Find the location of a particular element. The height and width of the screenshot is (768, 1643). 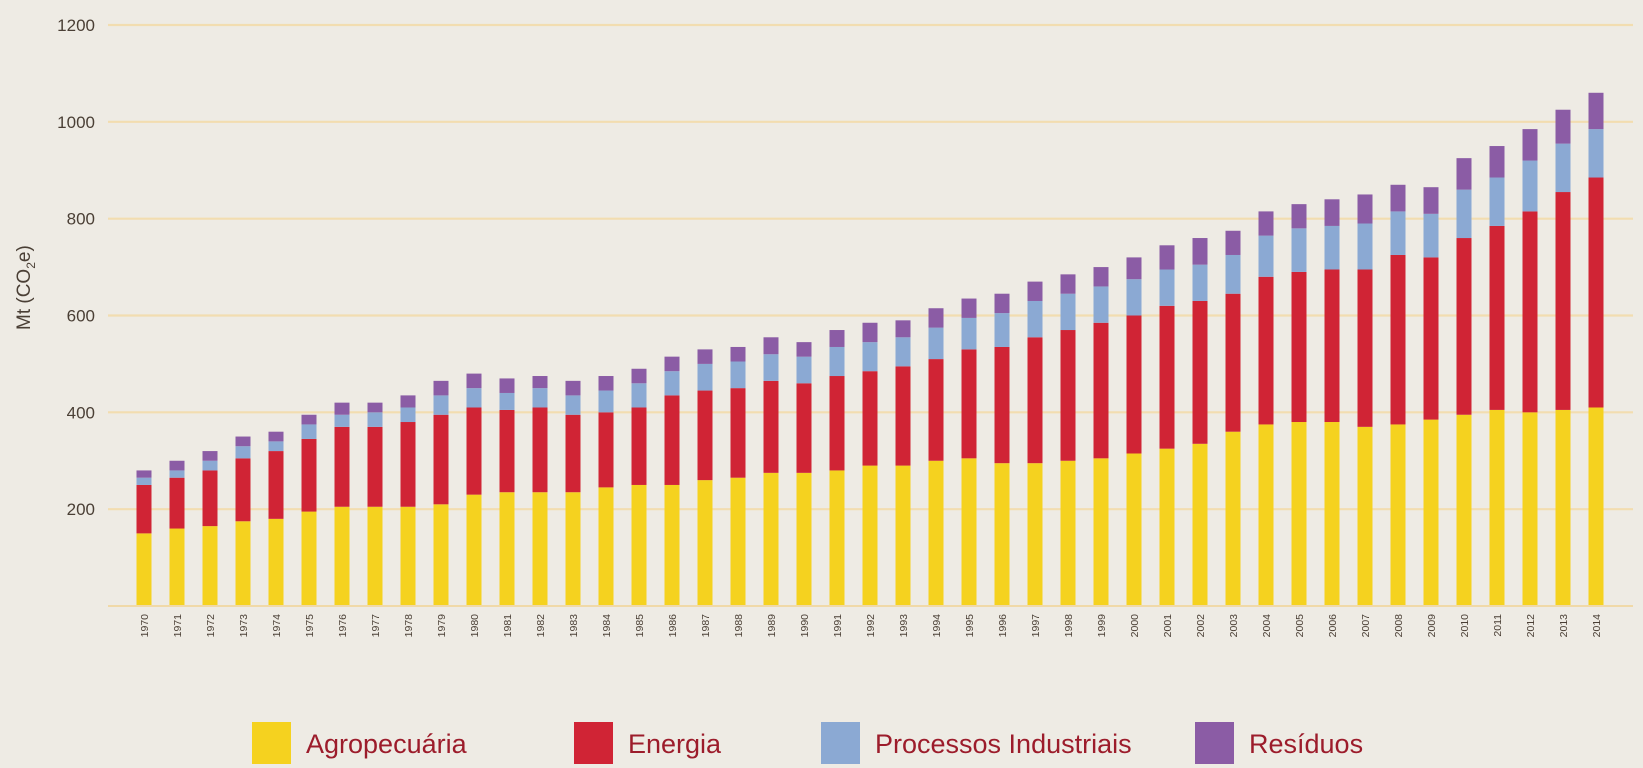

y-tick-label: 400 is located at coordinates (81, 412).